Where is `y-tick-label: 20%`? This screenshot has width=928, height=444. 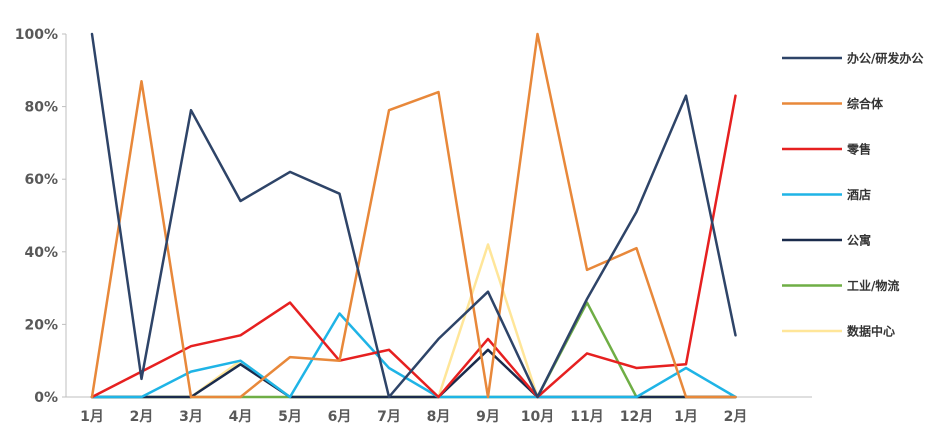
y-tick-label: 20% is located at coordinates (41, 325).